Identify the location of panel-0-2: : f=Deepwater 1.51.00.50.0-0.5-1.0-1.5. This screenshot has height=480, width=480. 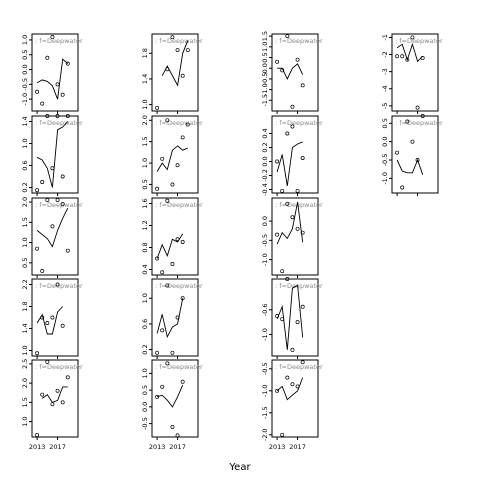
(292, 72).